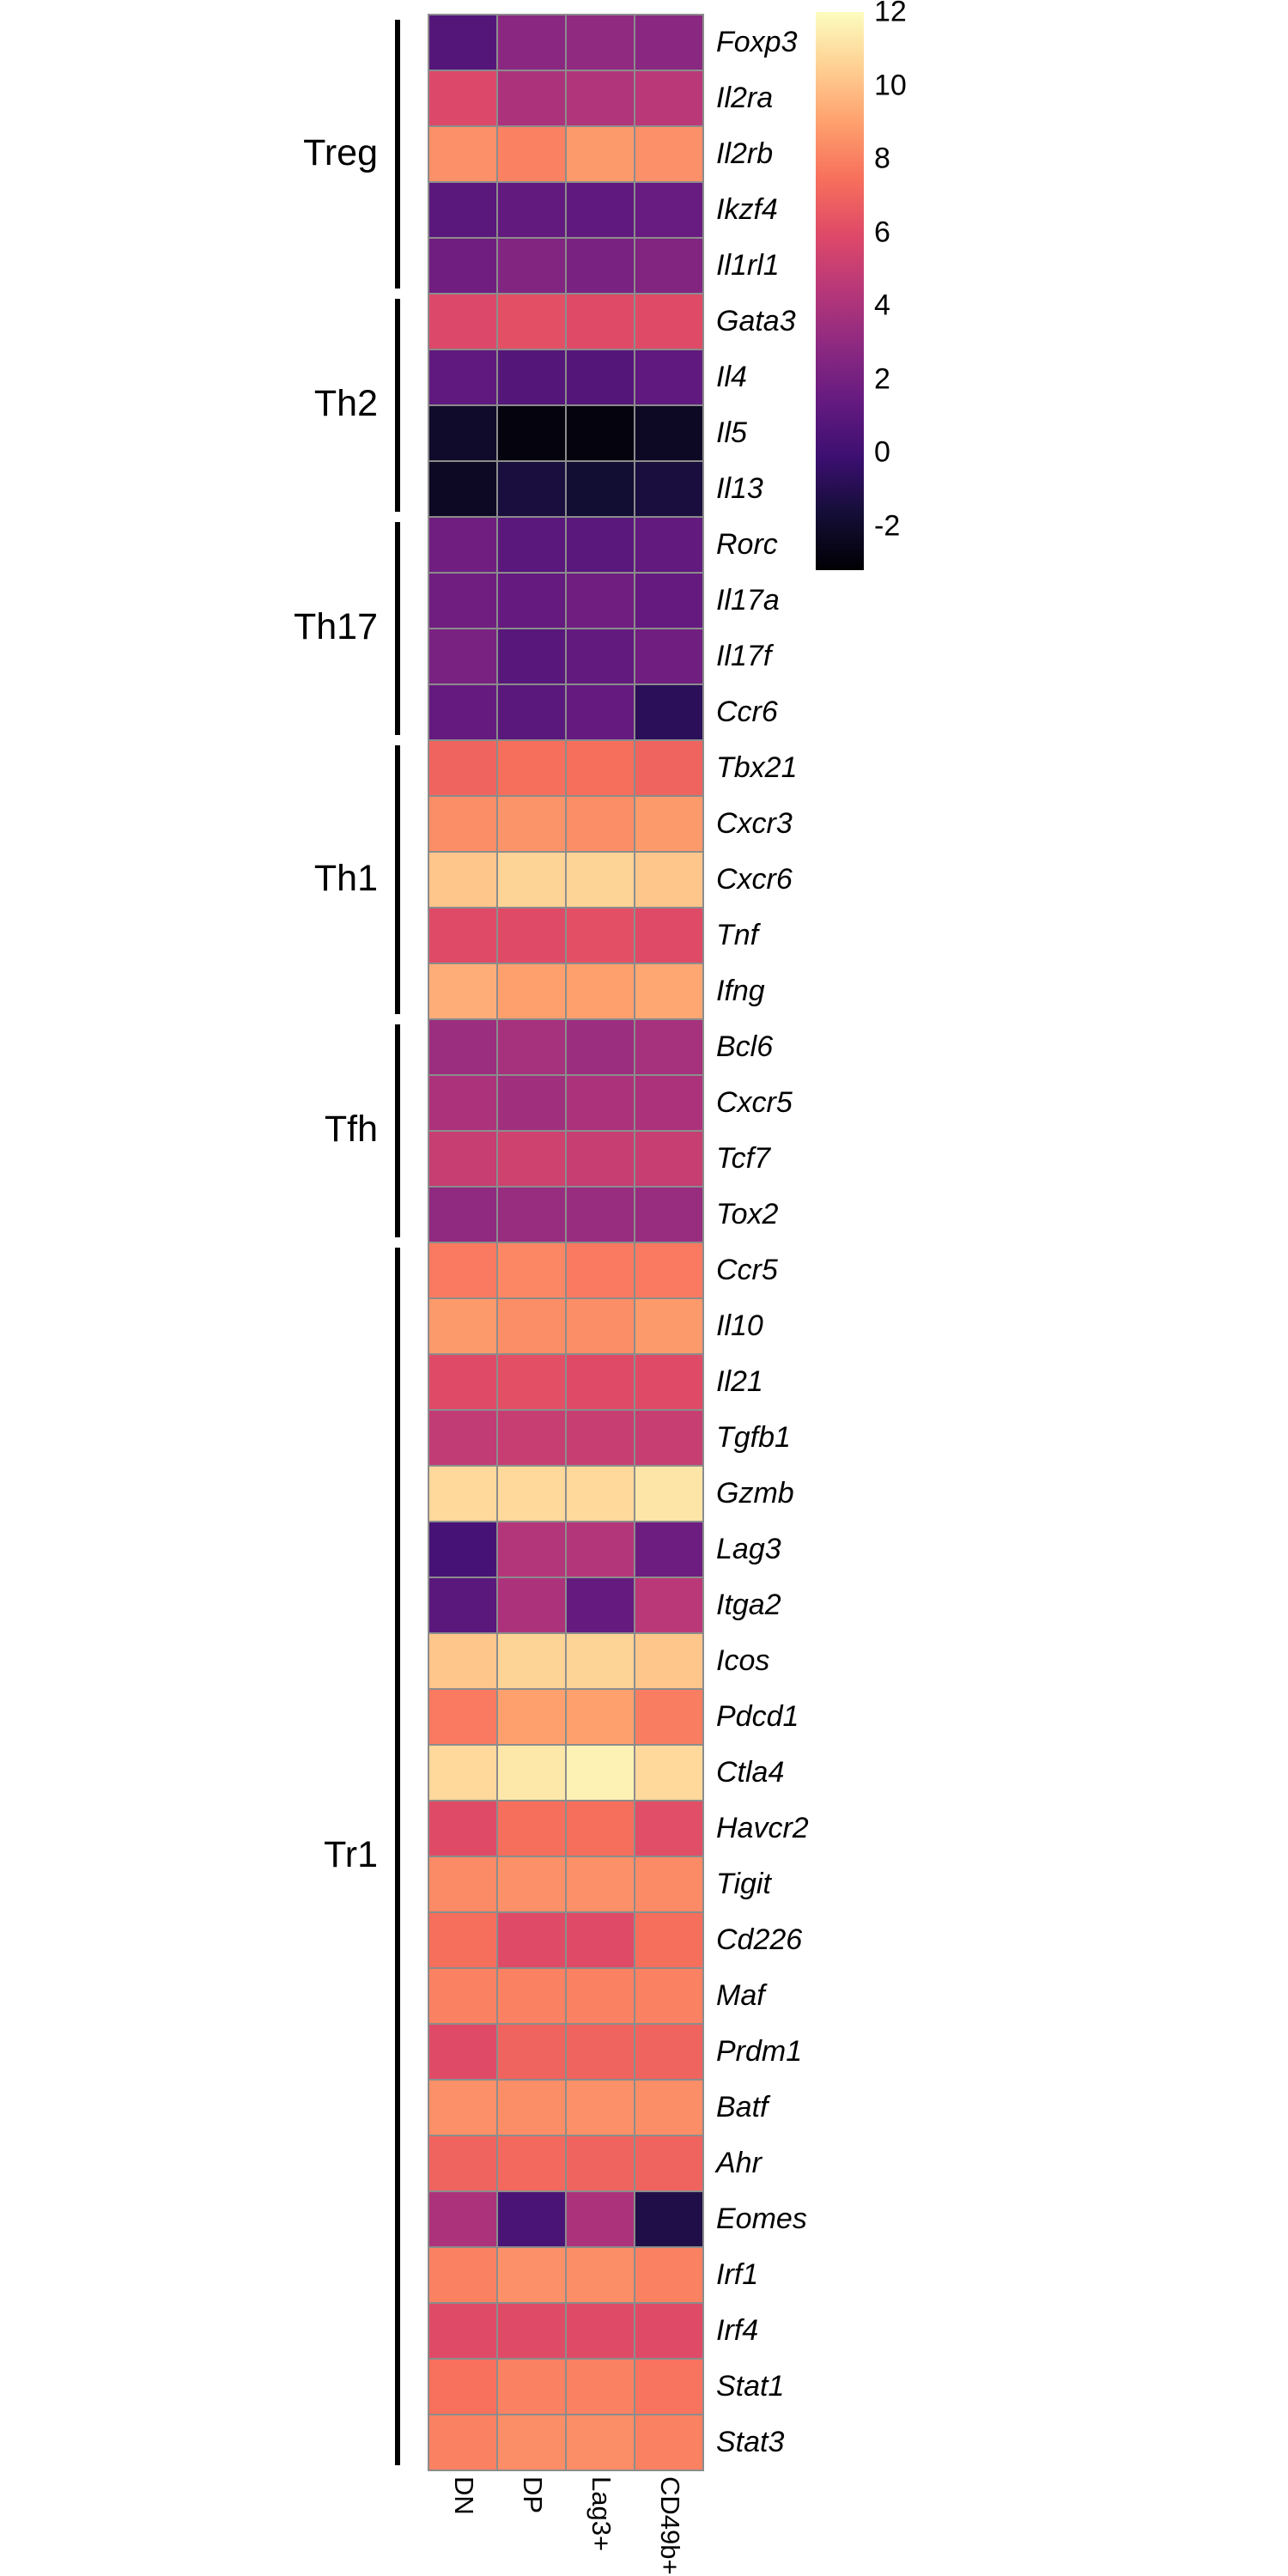 The height and width of the screenshot is (2576, 1288). Describe the element at coordinates (890, 14) in the screenshot. I see `colorbar-tick-label: 12` at that location.